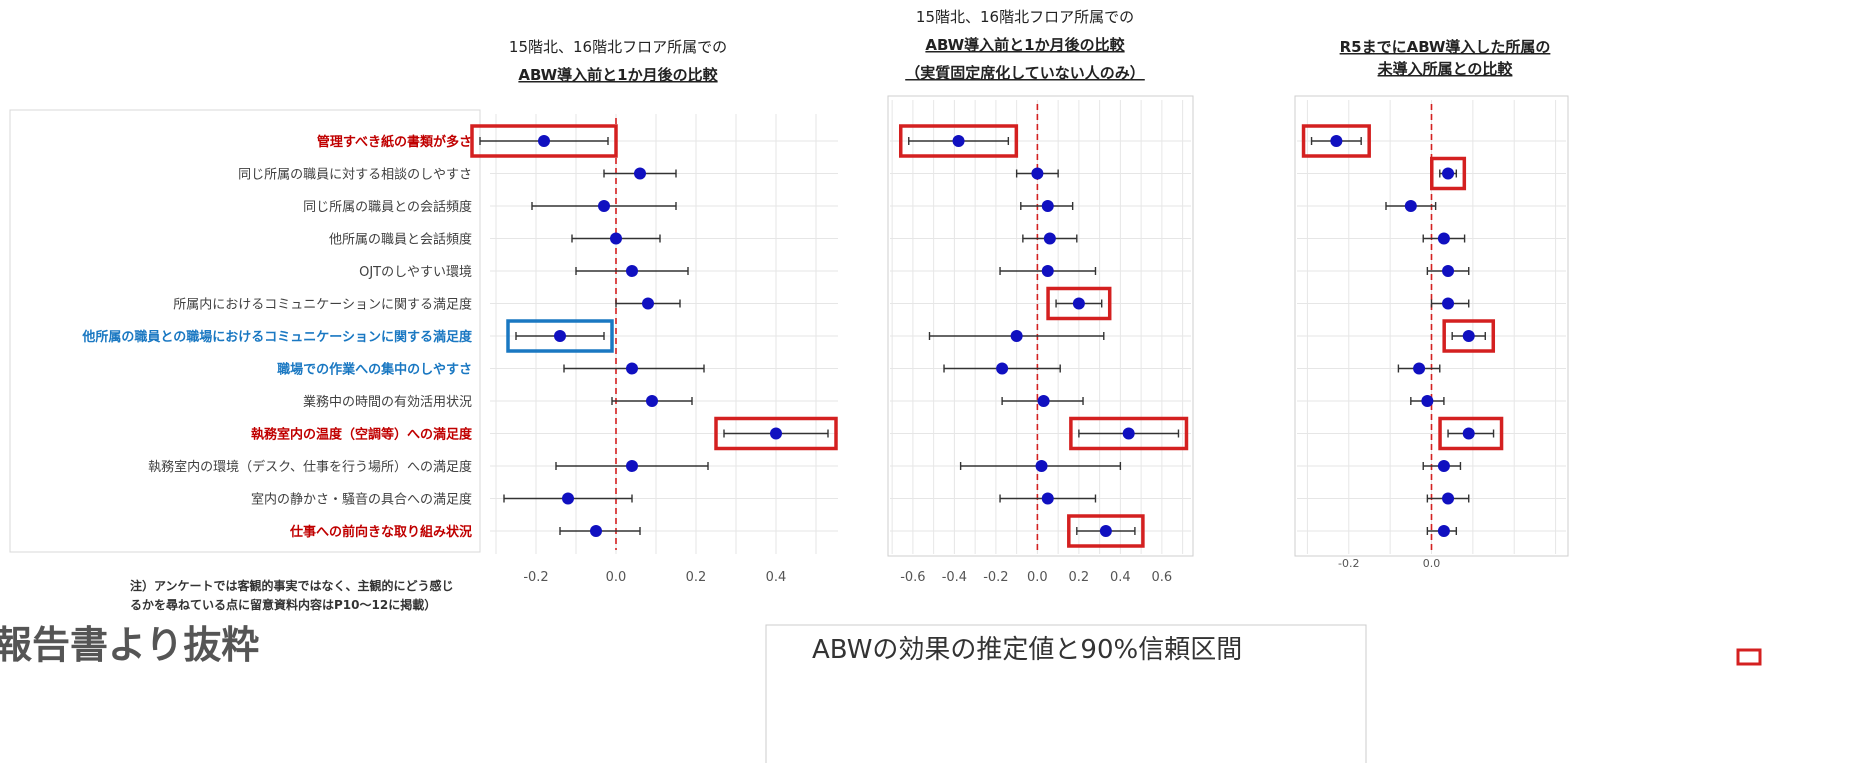  Describe the element at coordinates (1066, 693) in the screenshot. I see `bottom-caption-box` at that location.